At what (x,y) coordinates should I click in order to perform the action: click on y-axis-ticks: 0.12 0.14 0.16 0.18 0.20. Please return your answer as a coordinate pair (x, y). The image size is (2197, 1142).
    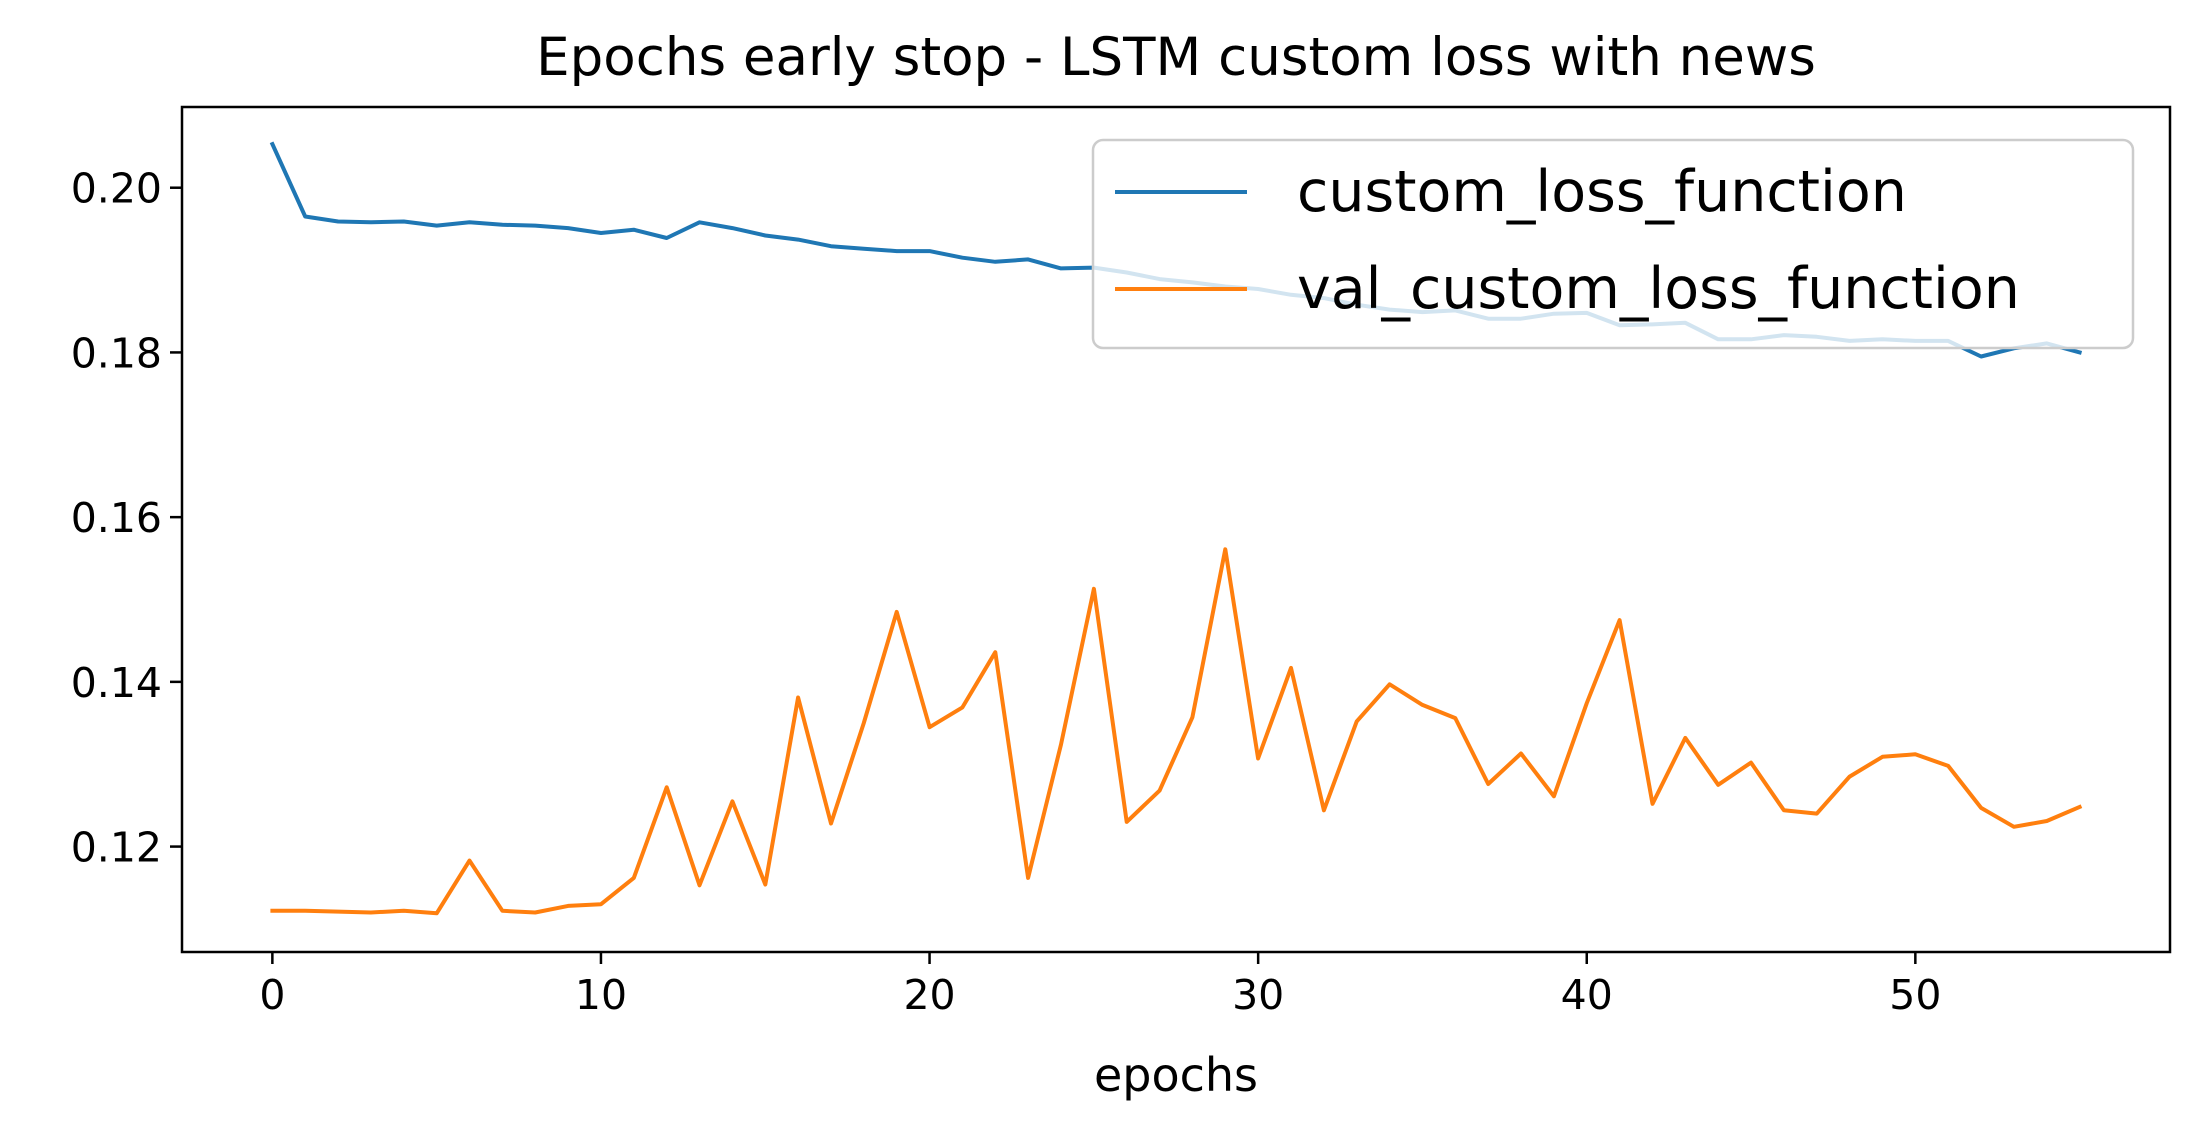
    Looking at the image, I should click on (126, 518).